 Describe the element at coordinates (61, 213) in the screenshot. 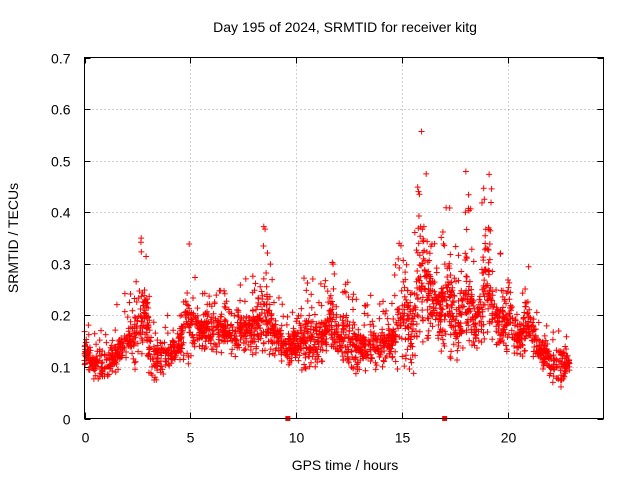

I see `y-tick-label: 0.4` at that location.